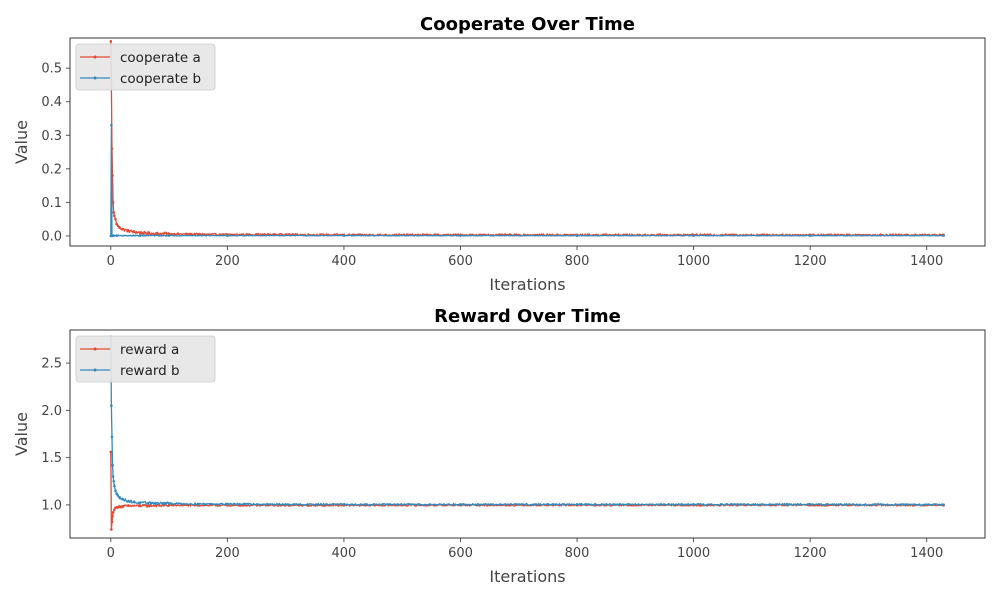 The image size is (1000, 600). What do you see at coordinates (150, 371) in the screenshot?
I see `legend-label: reward b` at bounding box center [150, 371].